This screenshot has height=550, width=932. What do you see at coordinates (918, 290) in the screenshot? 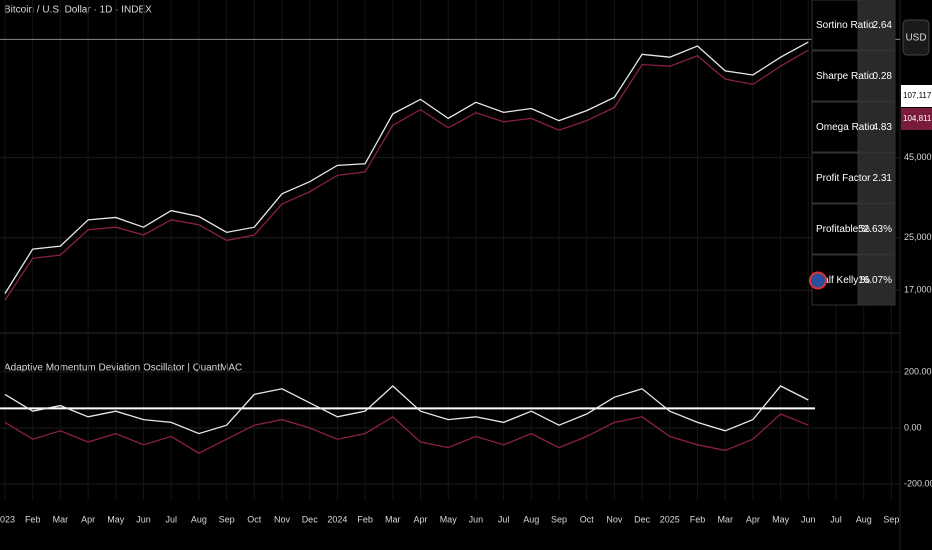
I see `y-tick-label: 17,000.00` at bounding box center [918, 290].